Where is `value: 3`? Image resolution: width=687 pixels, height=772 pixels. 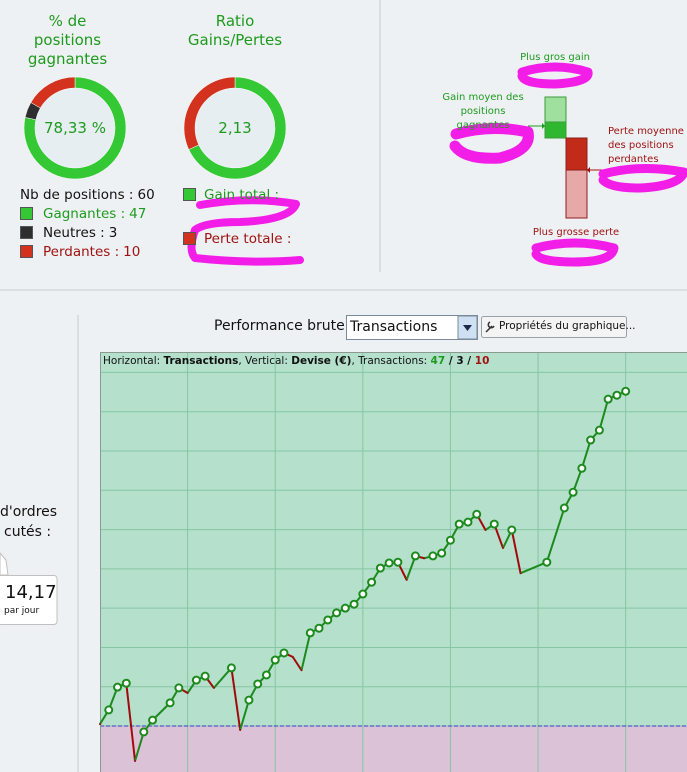 value: 3 is located at coordinates (113, 233).